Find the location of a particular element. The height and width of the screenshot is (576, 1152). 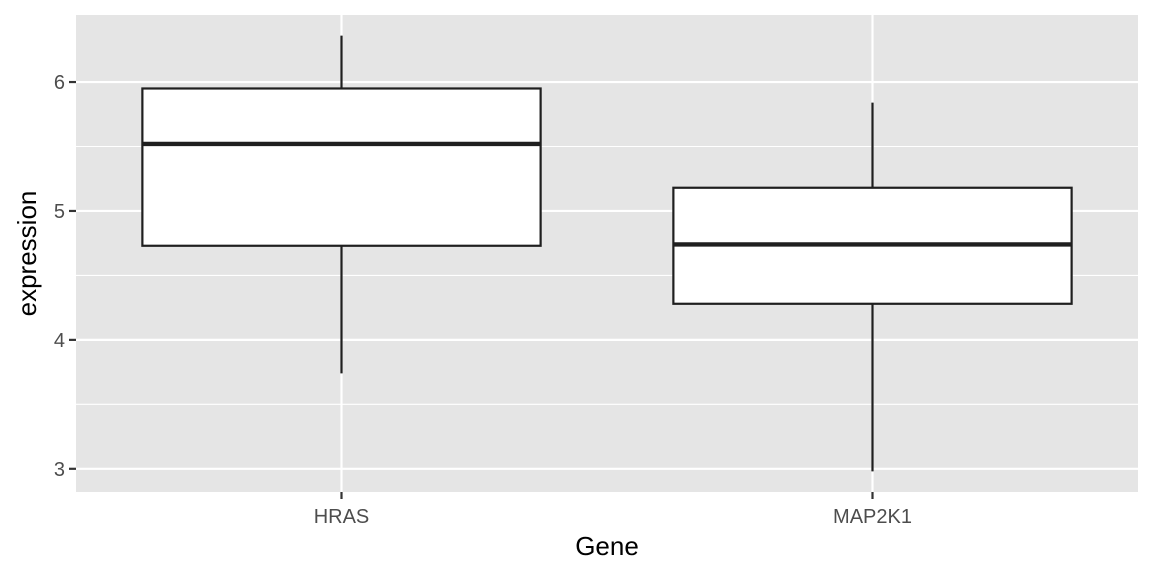

y-tick-label: 4 is located at coordinates (59, 341).